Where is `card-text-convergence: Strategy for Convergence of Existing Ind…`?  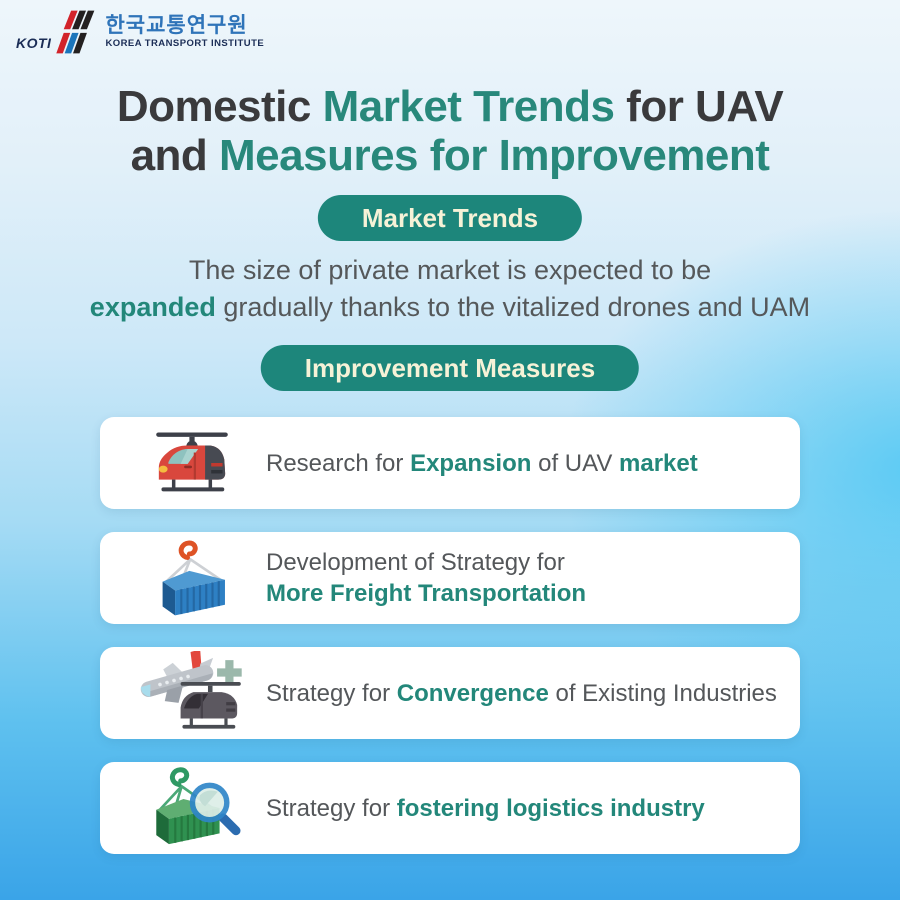
card-text-convergence: Strategy for Convergence of Existing Ind… is located at coordinates (521, 693).